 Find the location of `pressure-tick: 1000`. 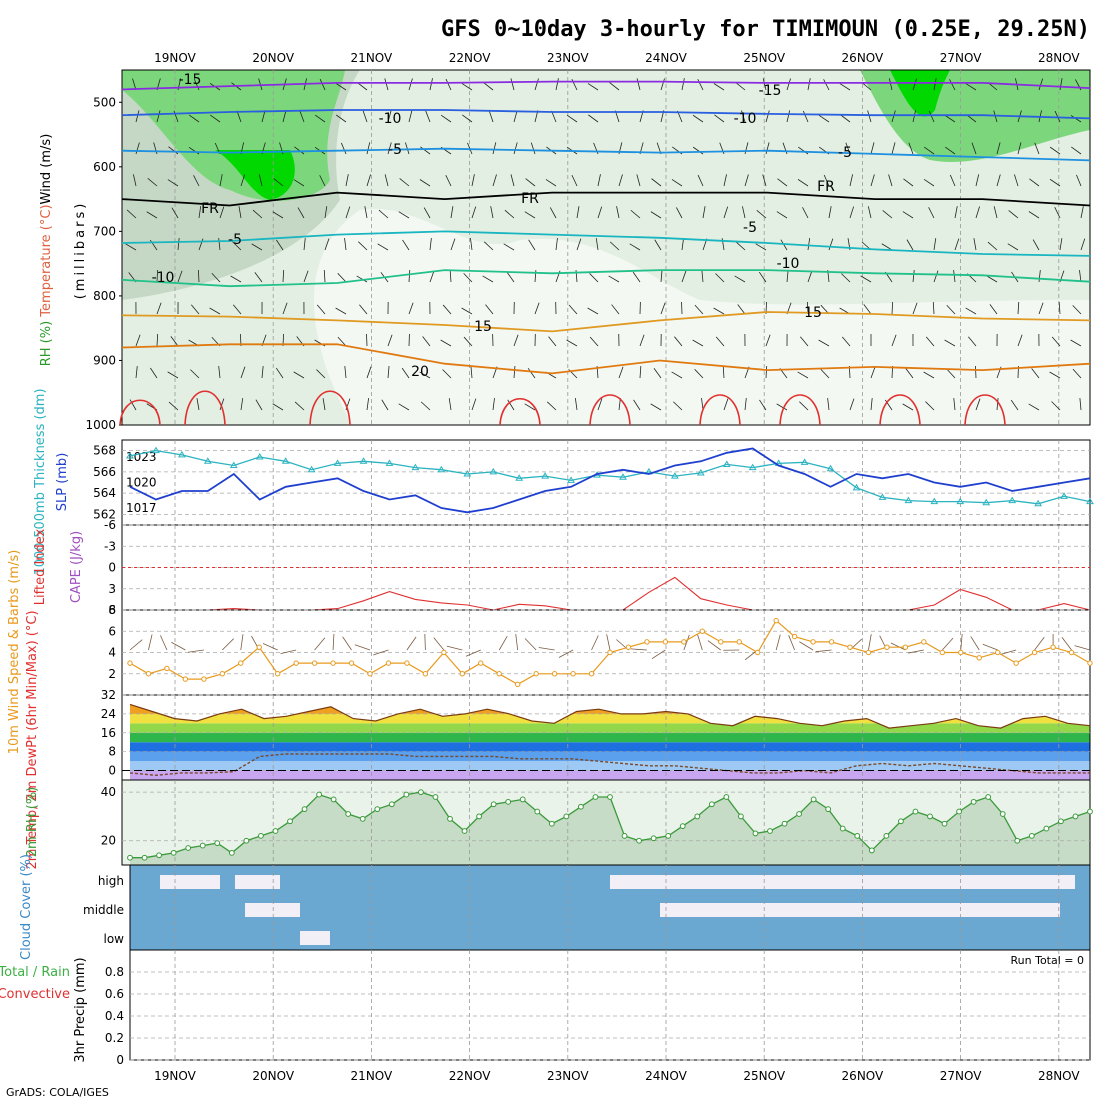

pressure-tick: 1000 is located at coordinates (100, 425).